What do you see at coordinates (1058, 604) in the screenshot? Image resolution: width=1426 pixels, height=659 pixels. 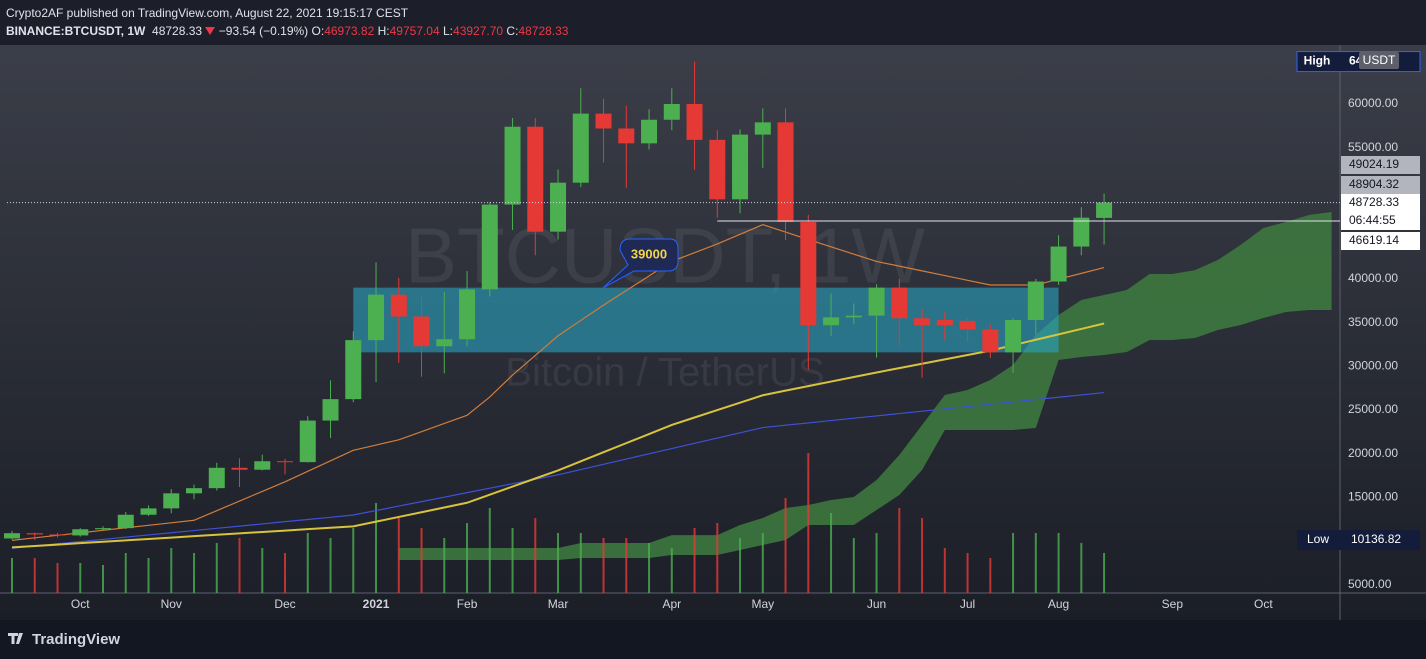 I see `x-tick-label: Aug` at bounding box center [1058, 604].